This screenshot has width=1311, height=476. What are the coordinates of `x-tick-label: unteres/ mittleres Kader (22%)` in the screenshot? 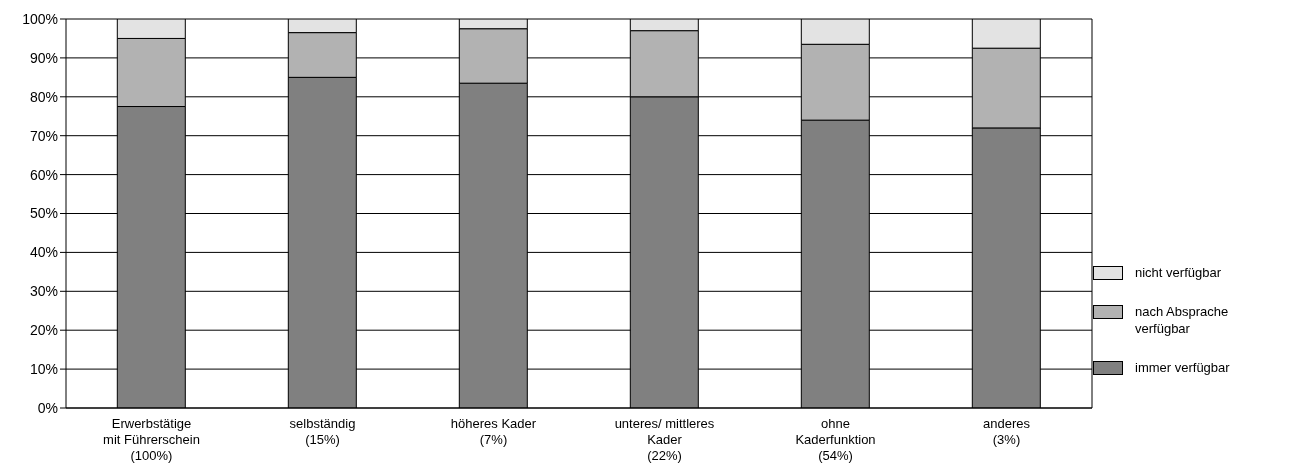 It's located at (664, 439).